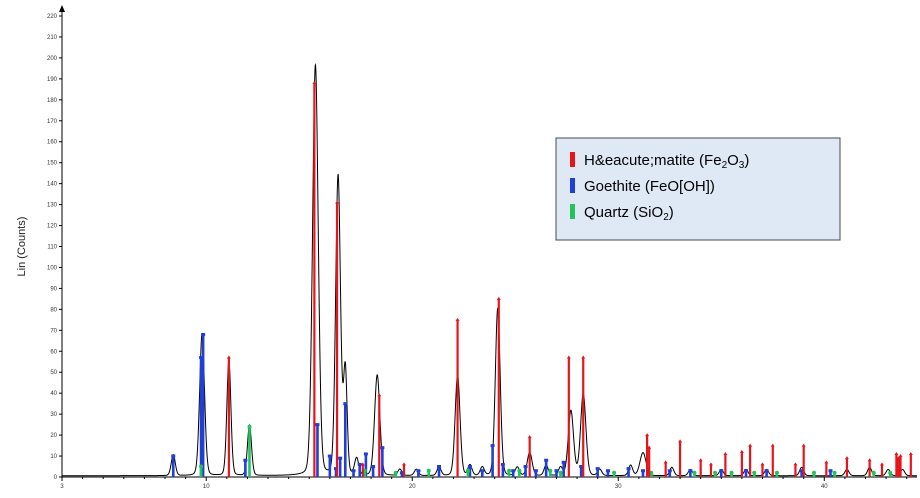 The image size is (920, 498). What do you see at coordinates (52, 227) in the screenshot?
I see `y-tick-label: 120` at bounding box center [52, 227].